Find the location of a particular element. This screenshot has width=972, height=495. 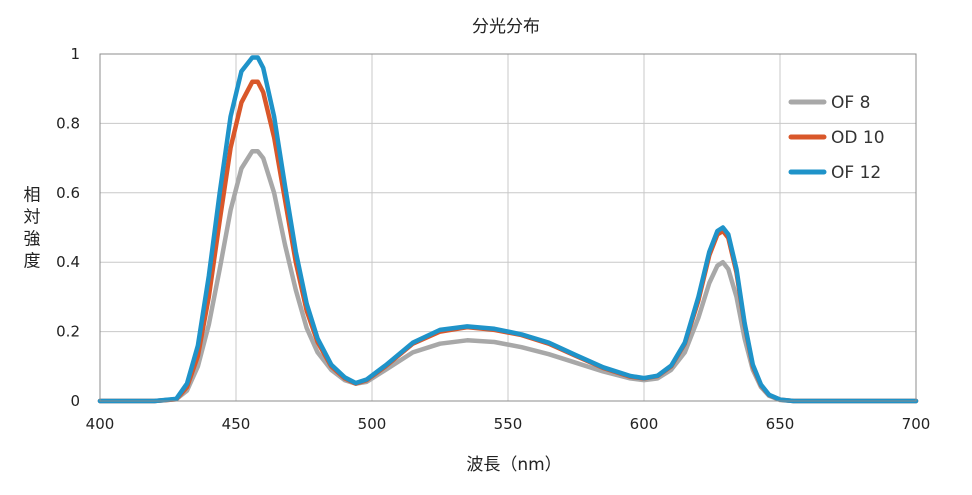

y-tick-label: 1 is located at coordinates (75, 54).